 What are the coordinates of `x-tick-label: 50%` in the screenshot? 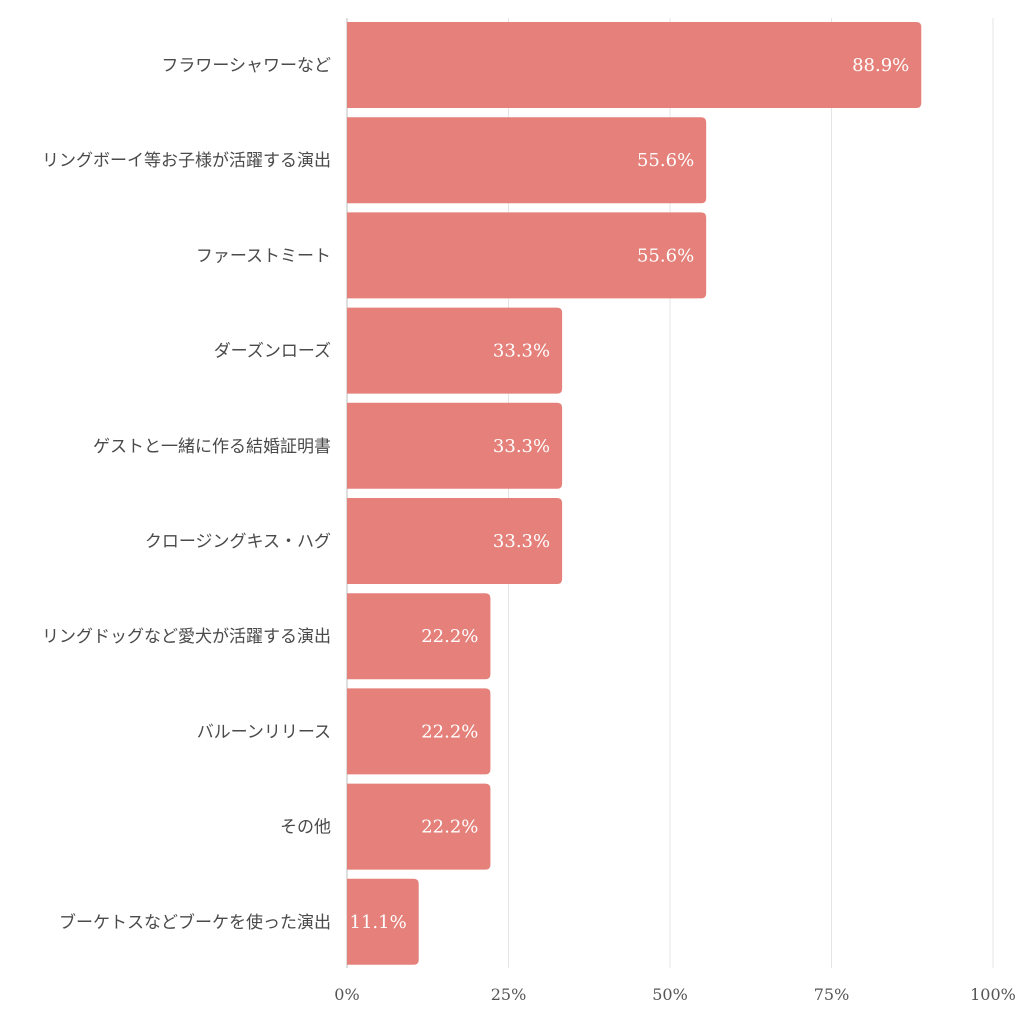 It's located at (670, 994).